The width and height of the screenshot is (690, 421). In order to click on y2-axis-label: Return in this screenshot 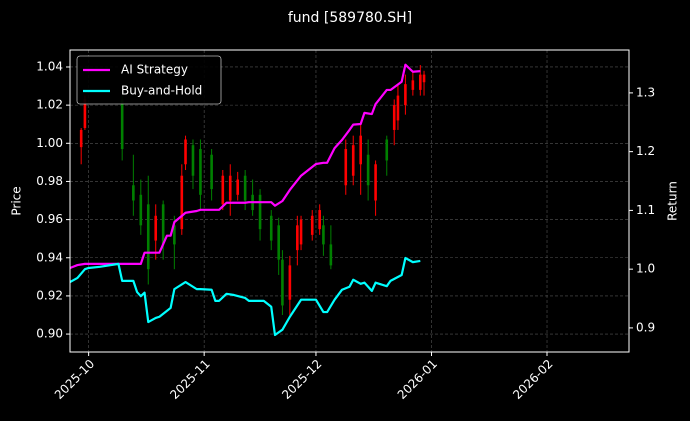, I will do `click(673, 201)`.